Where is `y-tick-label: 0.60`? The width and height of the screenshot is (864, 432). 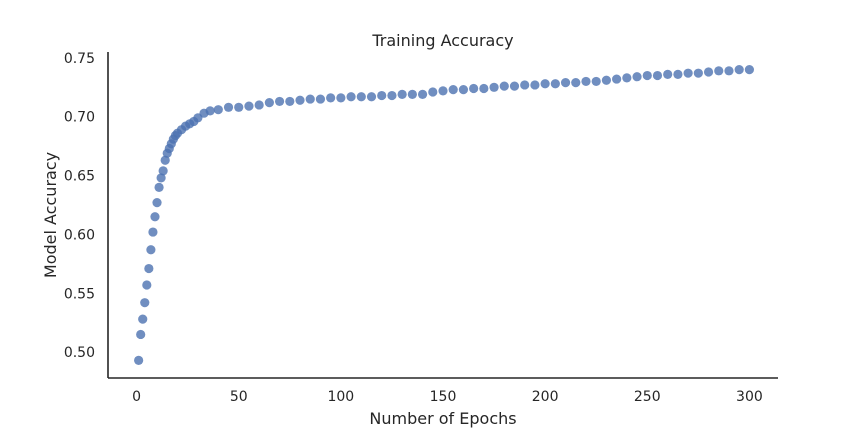
y-tick-label: 0.60 is located at coordinates (79, 235).